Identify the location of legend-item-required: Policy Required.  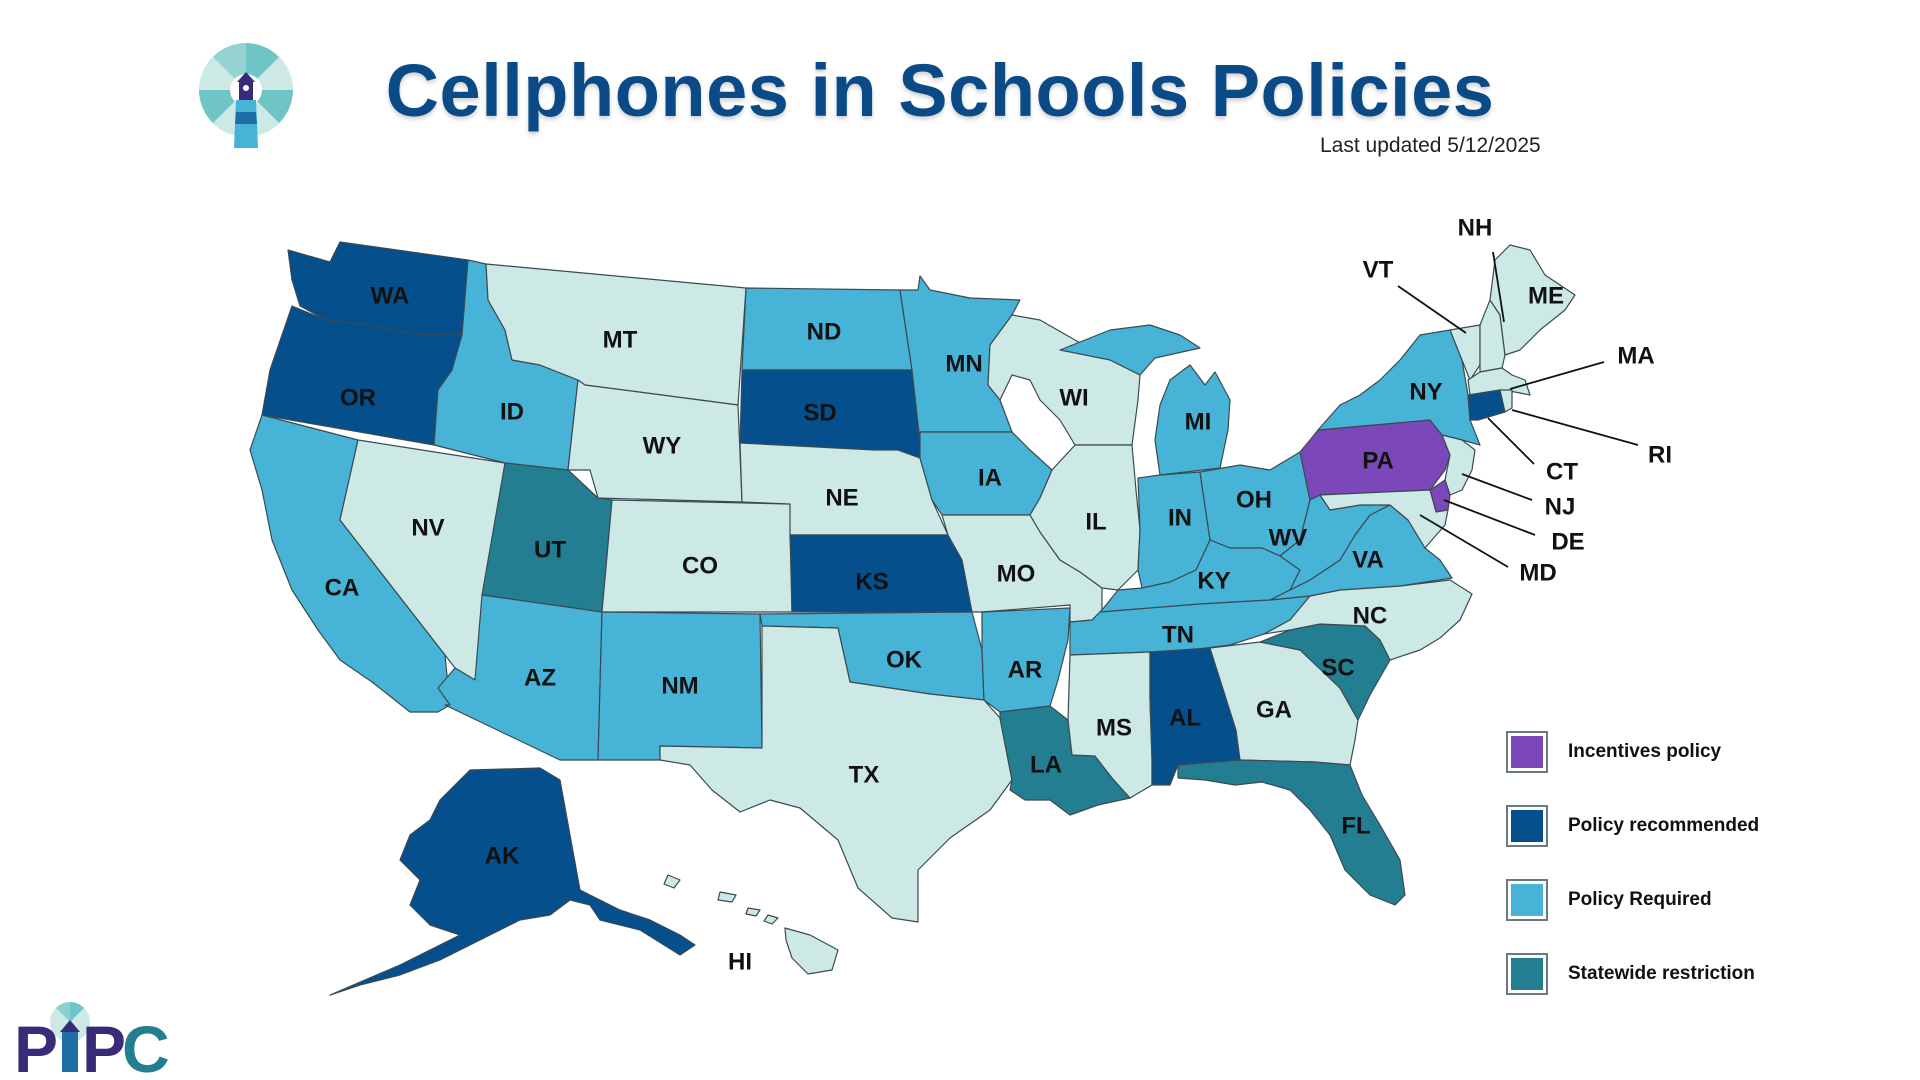
(1632, 900).